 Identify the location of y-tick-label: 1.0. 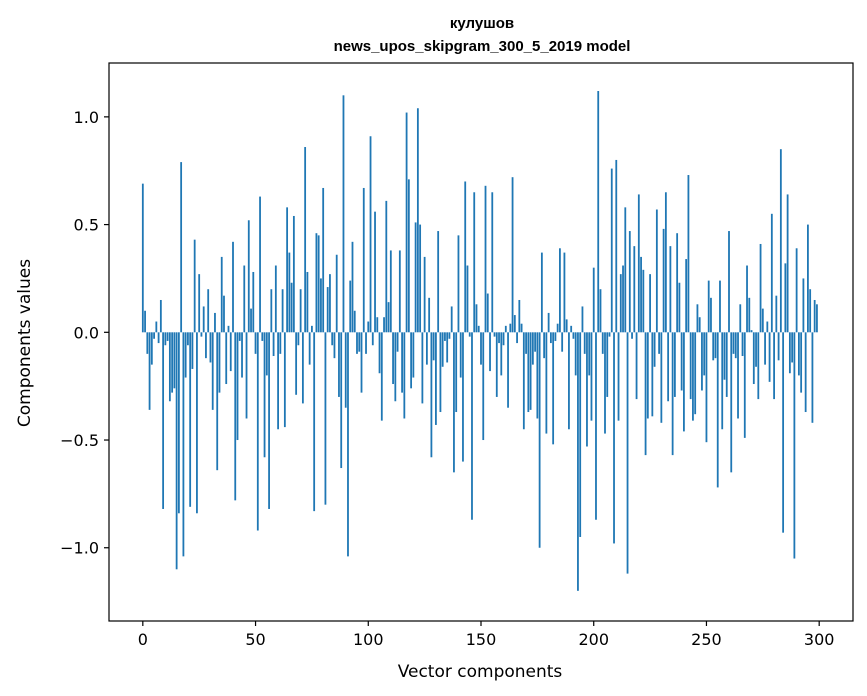
(86, 117).